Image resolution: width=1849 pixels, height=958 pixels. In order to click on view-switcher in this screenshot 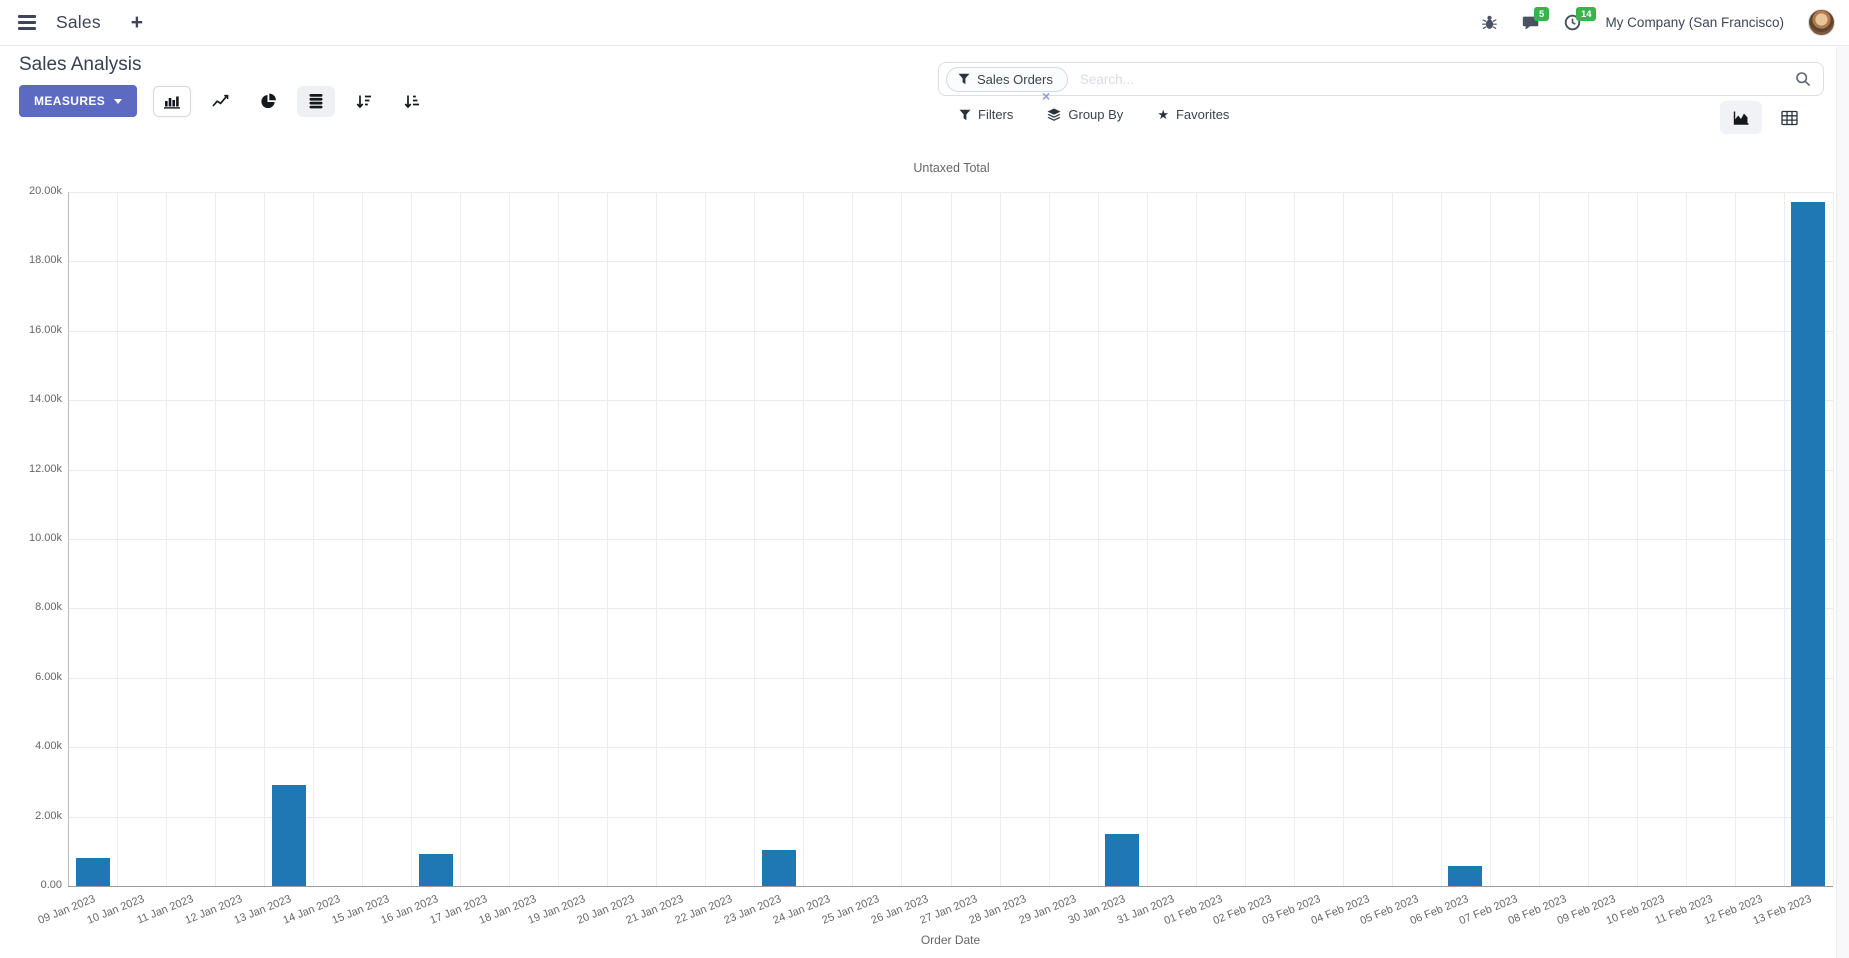, I will do `click(1765, 117)`.